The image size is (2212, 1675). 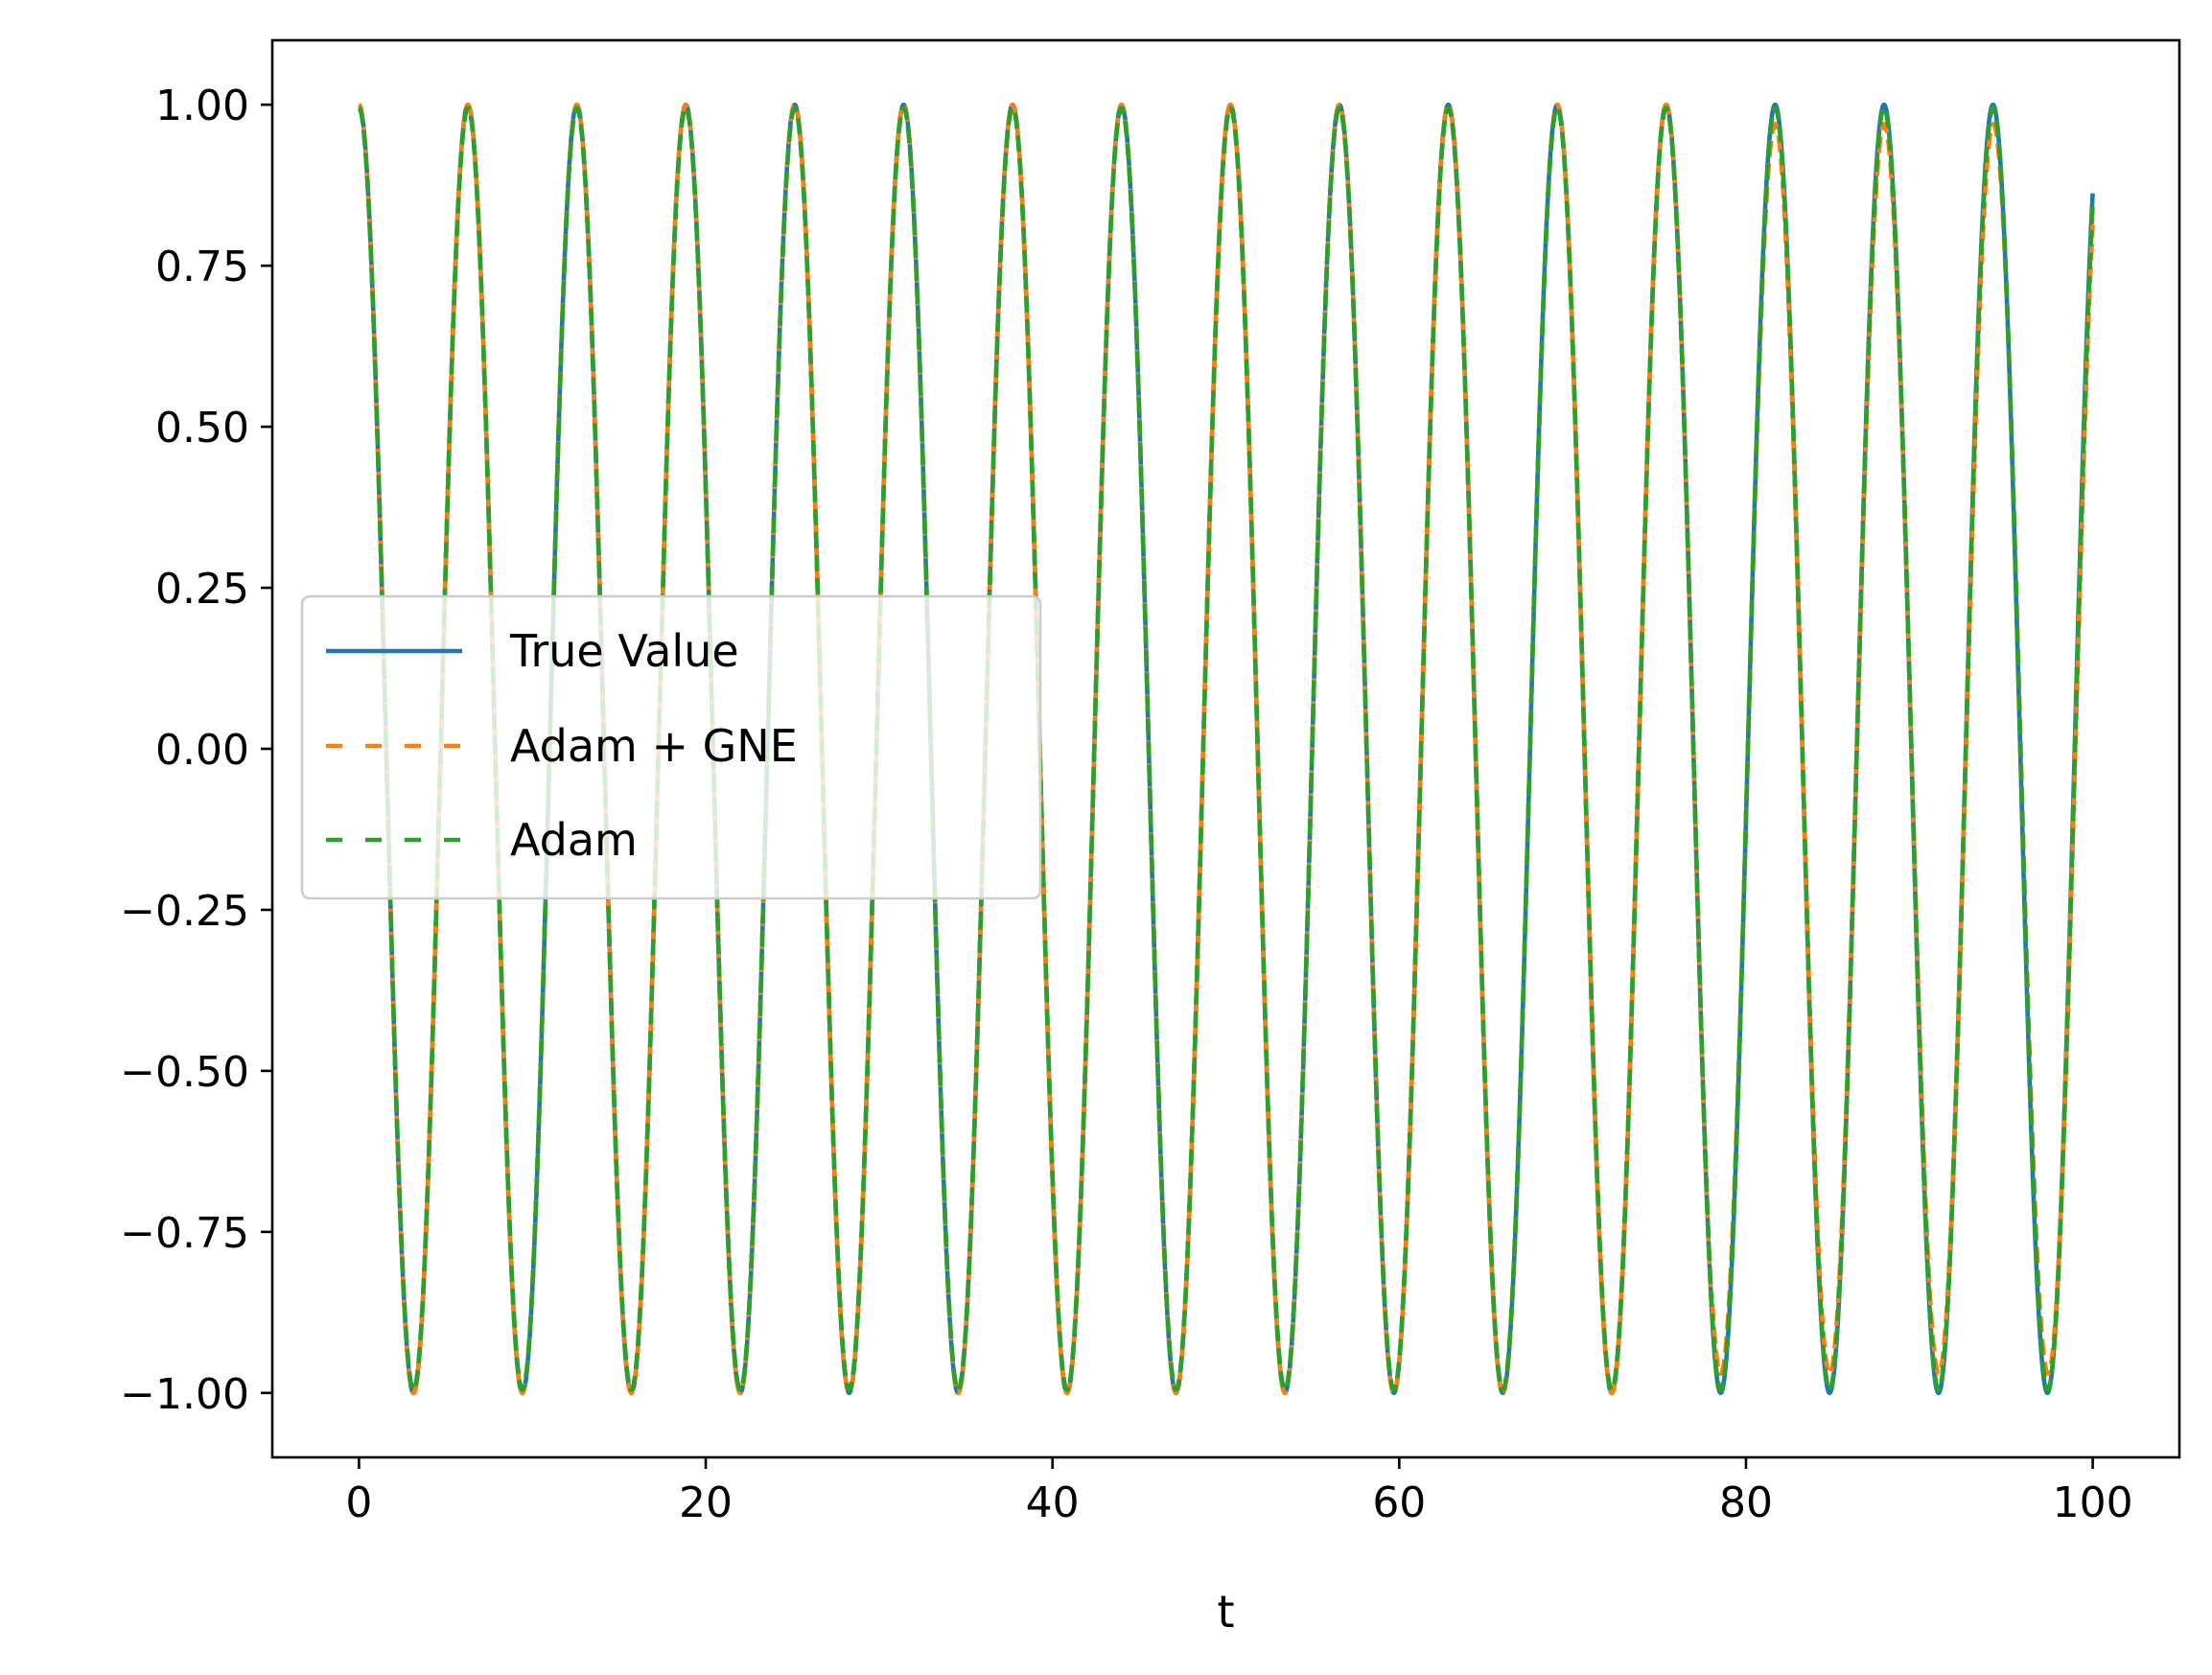 What do you see at coordinates (202, 589) in the screenshot?
I see `y-tick-label: 0.25` at bounding box center [202, 589].